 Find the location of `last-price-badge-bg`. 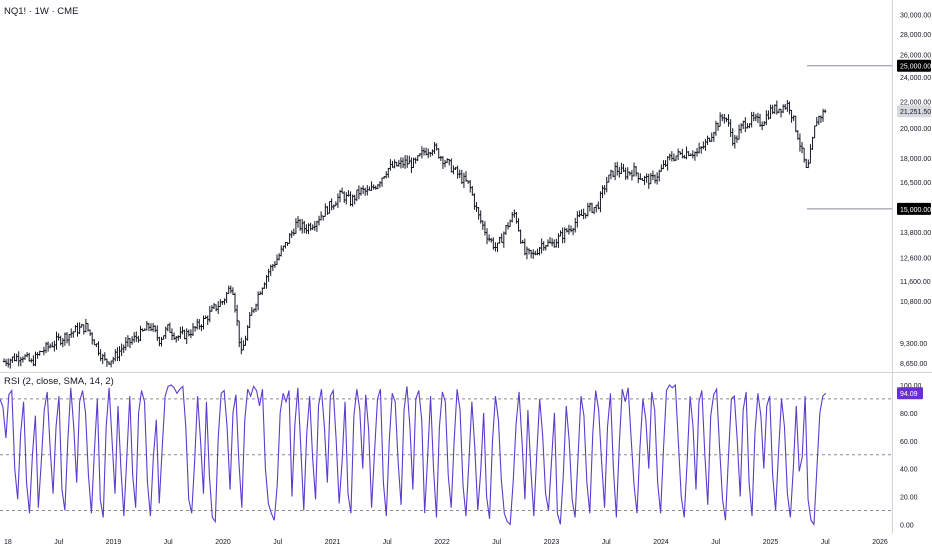

last-price-badge-bg is located at coordinates (914, 111).